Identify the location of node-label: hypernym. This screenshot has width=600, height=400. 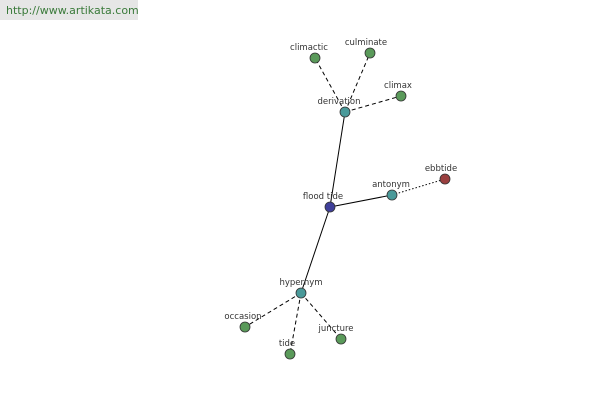
(300, 283).